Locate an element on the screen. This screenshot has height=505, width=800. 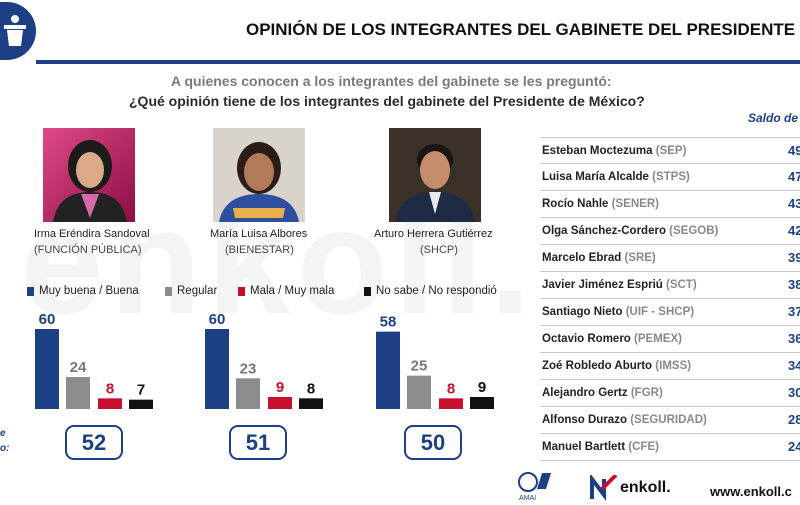
ranking-org: (SEP) is located at coordinates (671, 151).